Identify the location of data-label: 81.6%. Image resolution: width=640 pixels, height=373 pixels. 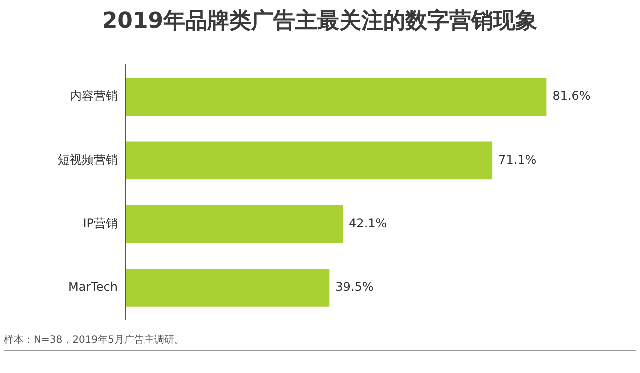
(571, 96).